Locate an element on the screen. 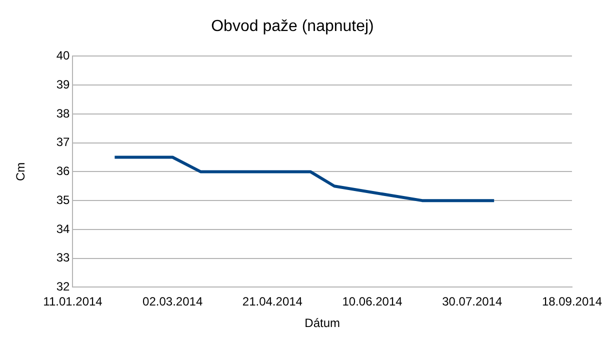 The height and width of the screenshot is (340, 605). y-tick-label: 39 is located at coordinates (63, 84).